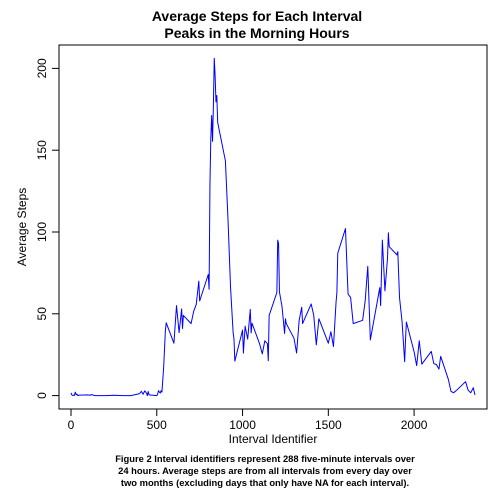 This screenshot has width=504, height=504. Describe the element at coordinates (42, 395) in the screenshot. I see `y-tick-label: 0` at that location.